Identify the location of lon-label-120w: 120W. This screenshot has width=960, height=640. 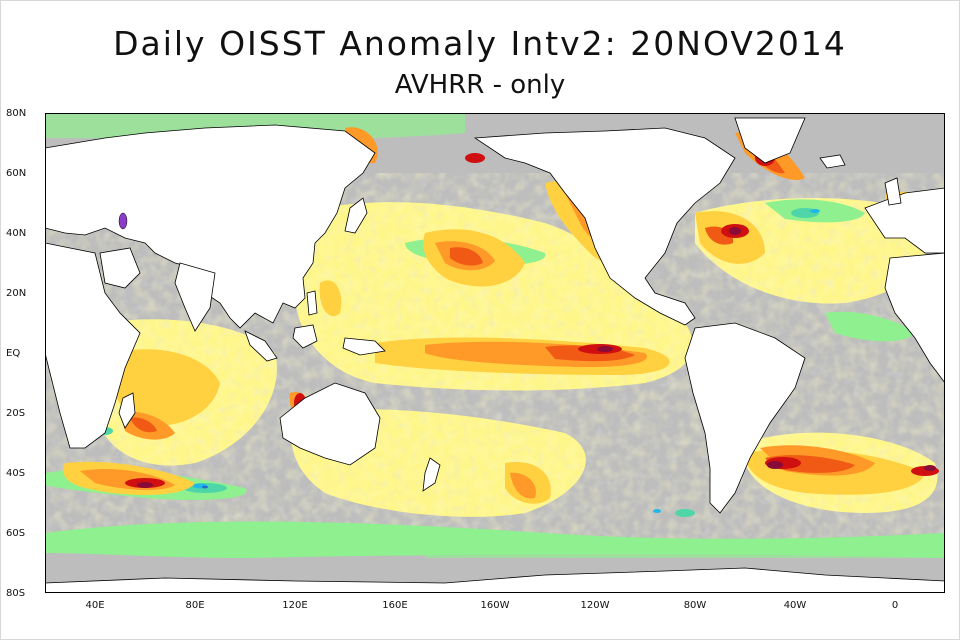
(595, 605).